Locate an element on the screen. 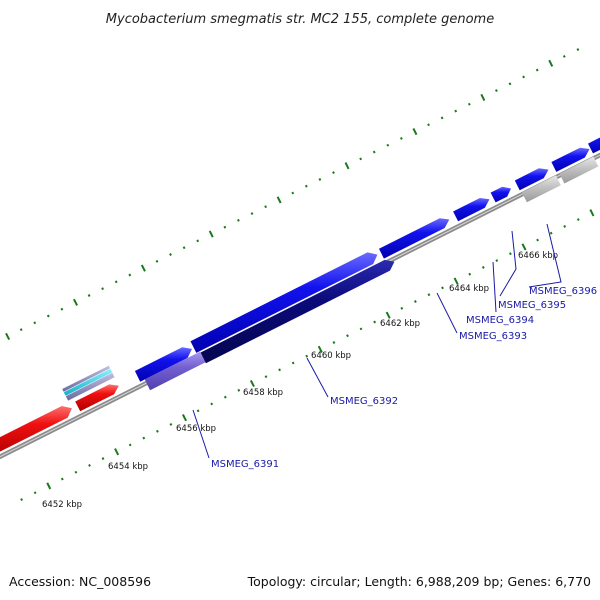  kbp-label: 6458 kbp is located at coordinates (263, 393).